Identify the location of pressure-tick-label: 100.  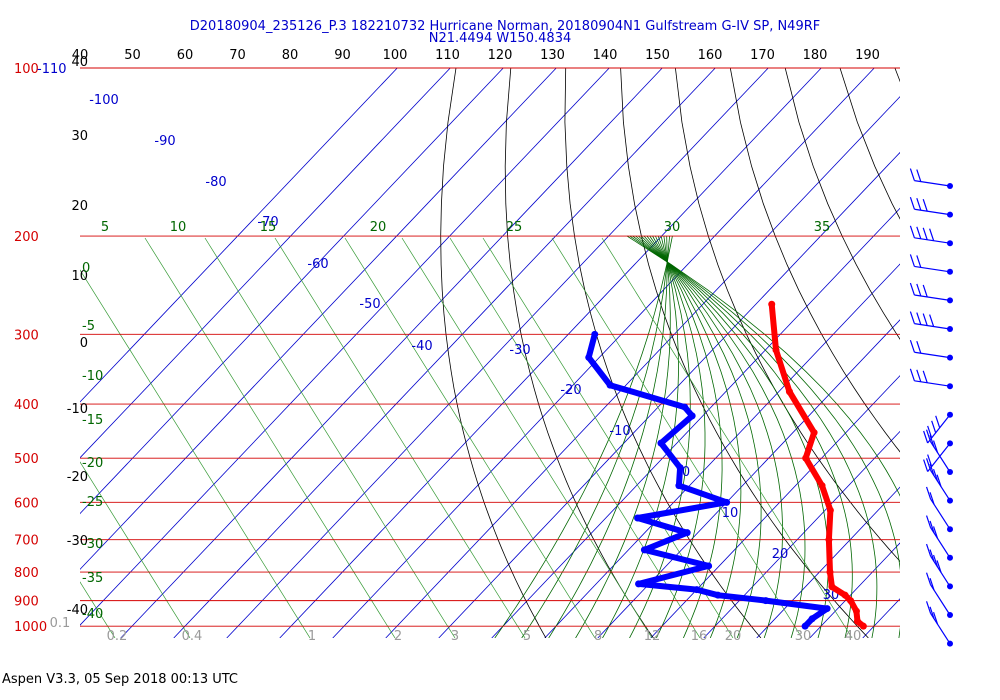
(26, 69).